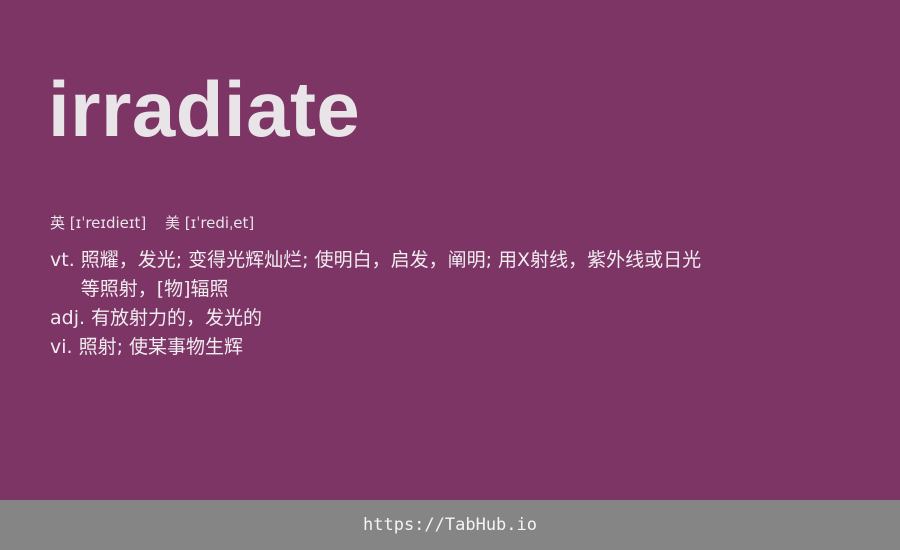  What do you see at coordinates (204, 109) in the screenshot?
I see `word-title: irradiate` at bounding box center [204, 109].